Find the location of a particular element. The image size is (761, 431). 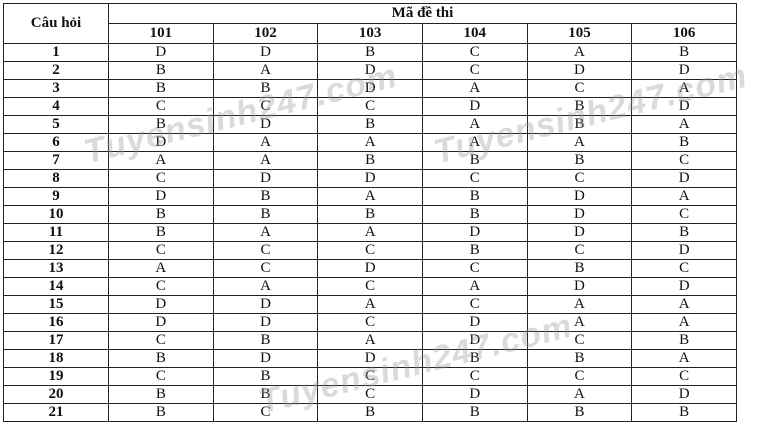

question-number: 5 is located at coordinates (56, 124).